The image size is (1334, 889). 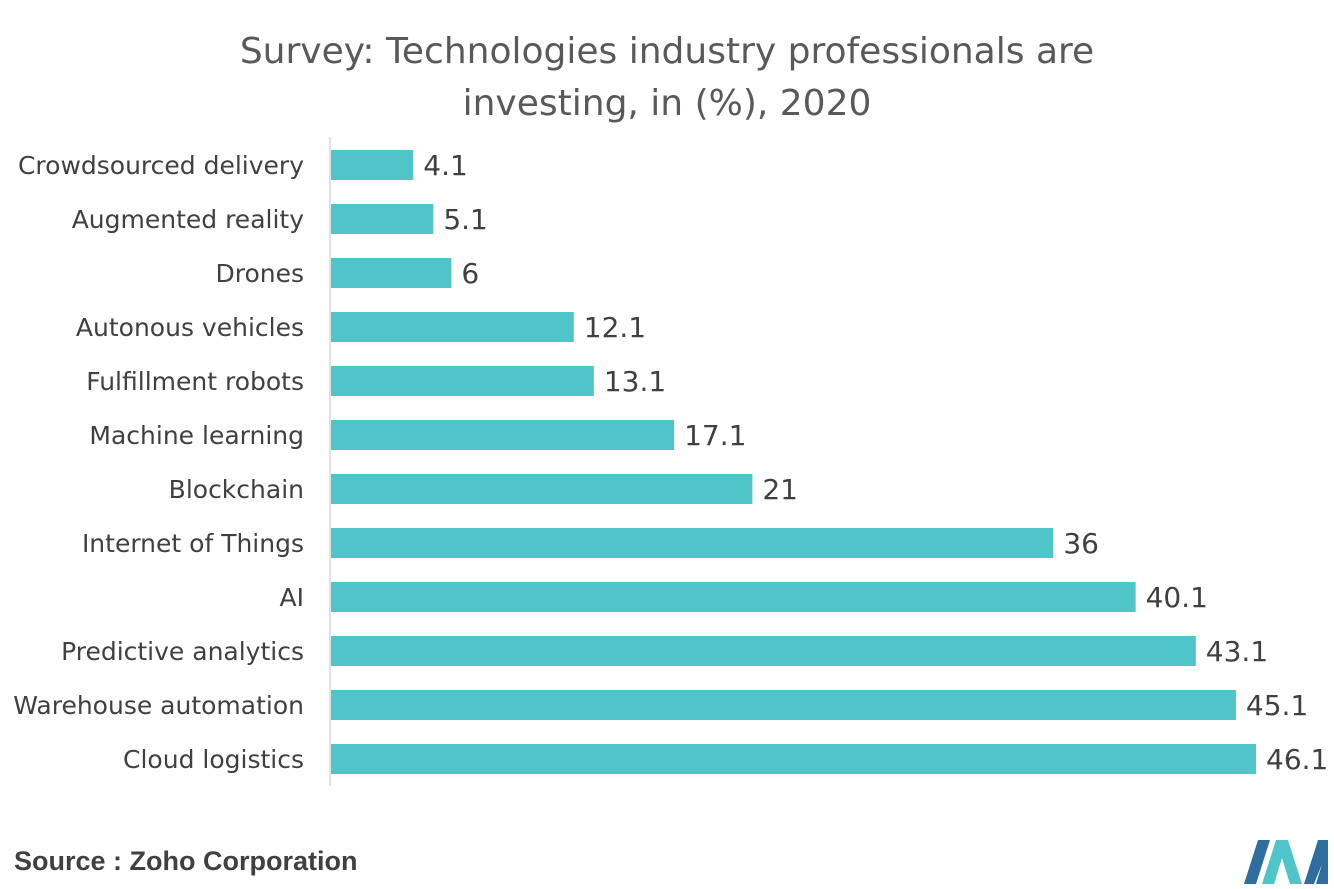 What do you see at coordinates (186, 861) in the screenshot?
I see `source-note: Source : Zoho Corporation` at bounding box center [186, 861].